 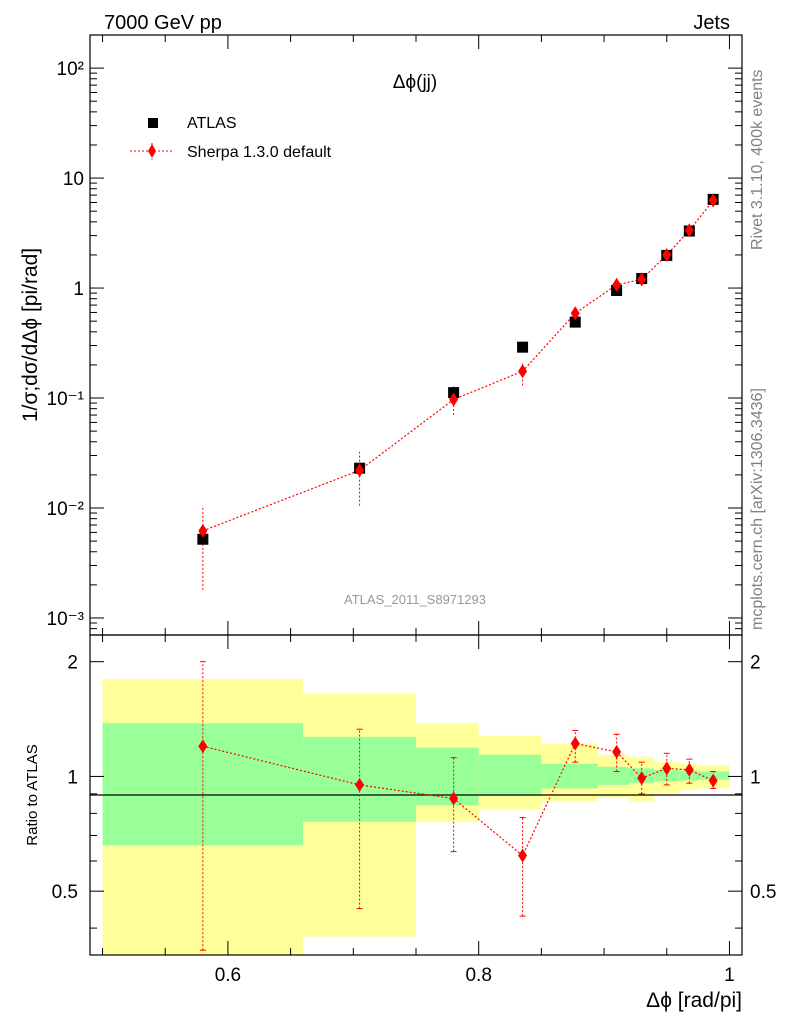 What do you see at coordinates (65, 892) in the screenshot?
I see `ratio-y-tick-label: 0.5` at bounding box center [65, 892].